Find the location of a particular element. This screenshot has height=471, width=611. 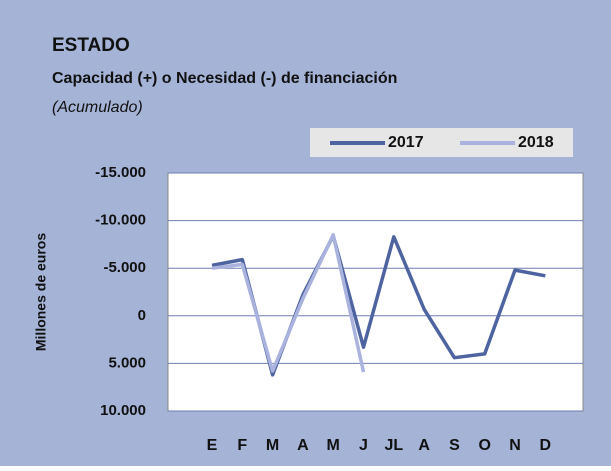

x-tick-label: JL is located at coordinates (393, 445).